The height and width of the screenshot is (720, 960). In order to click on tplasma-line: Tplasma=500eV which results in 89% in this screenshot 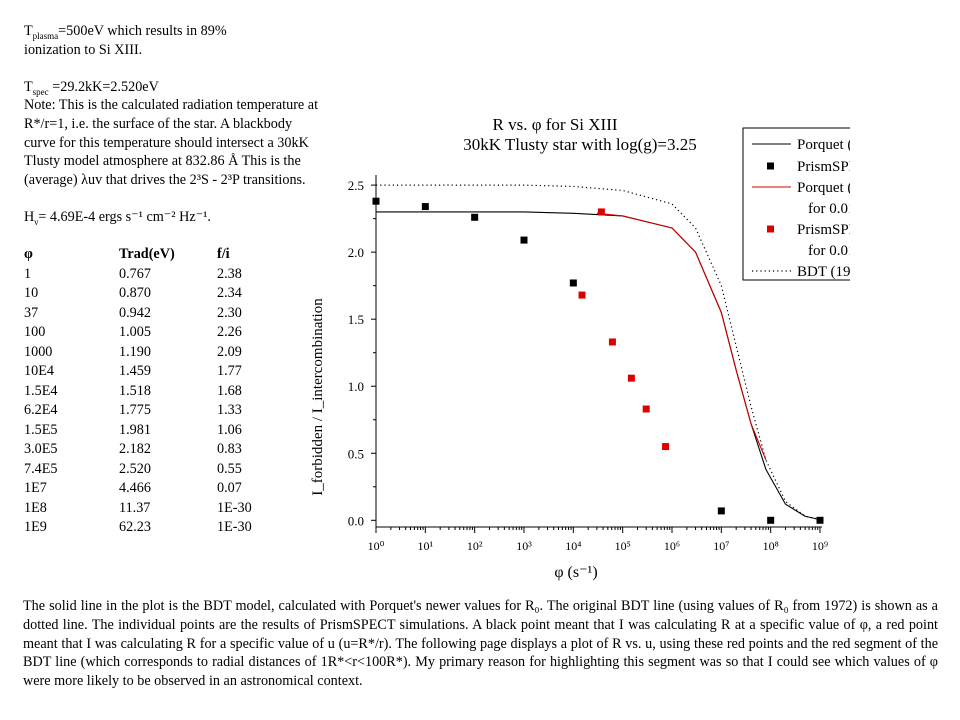, I will do `click(125, 32)`.